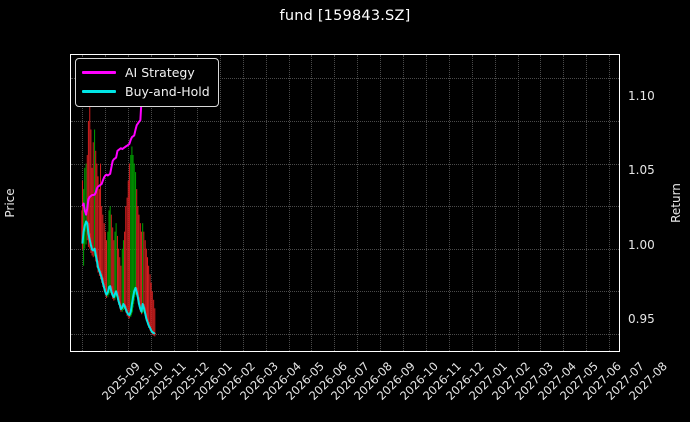  I want to click on y2-tick-label: 1.10, so click(641, 96).